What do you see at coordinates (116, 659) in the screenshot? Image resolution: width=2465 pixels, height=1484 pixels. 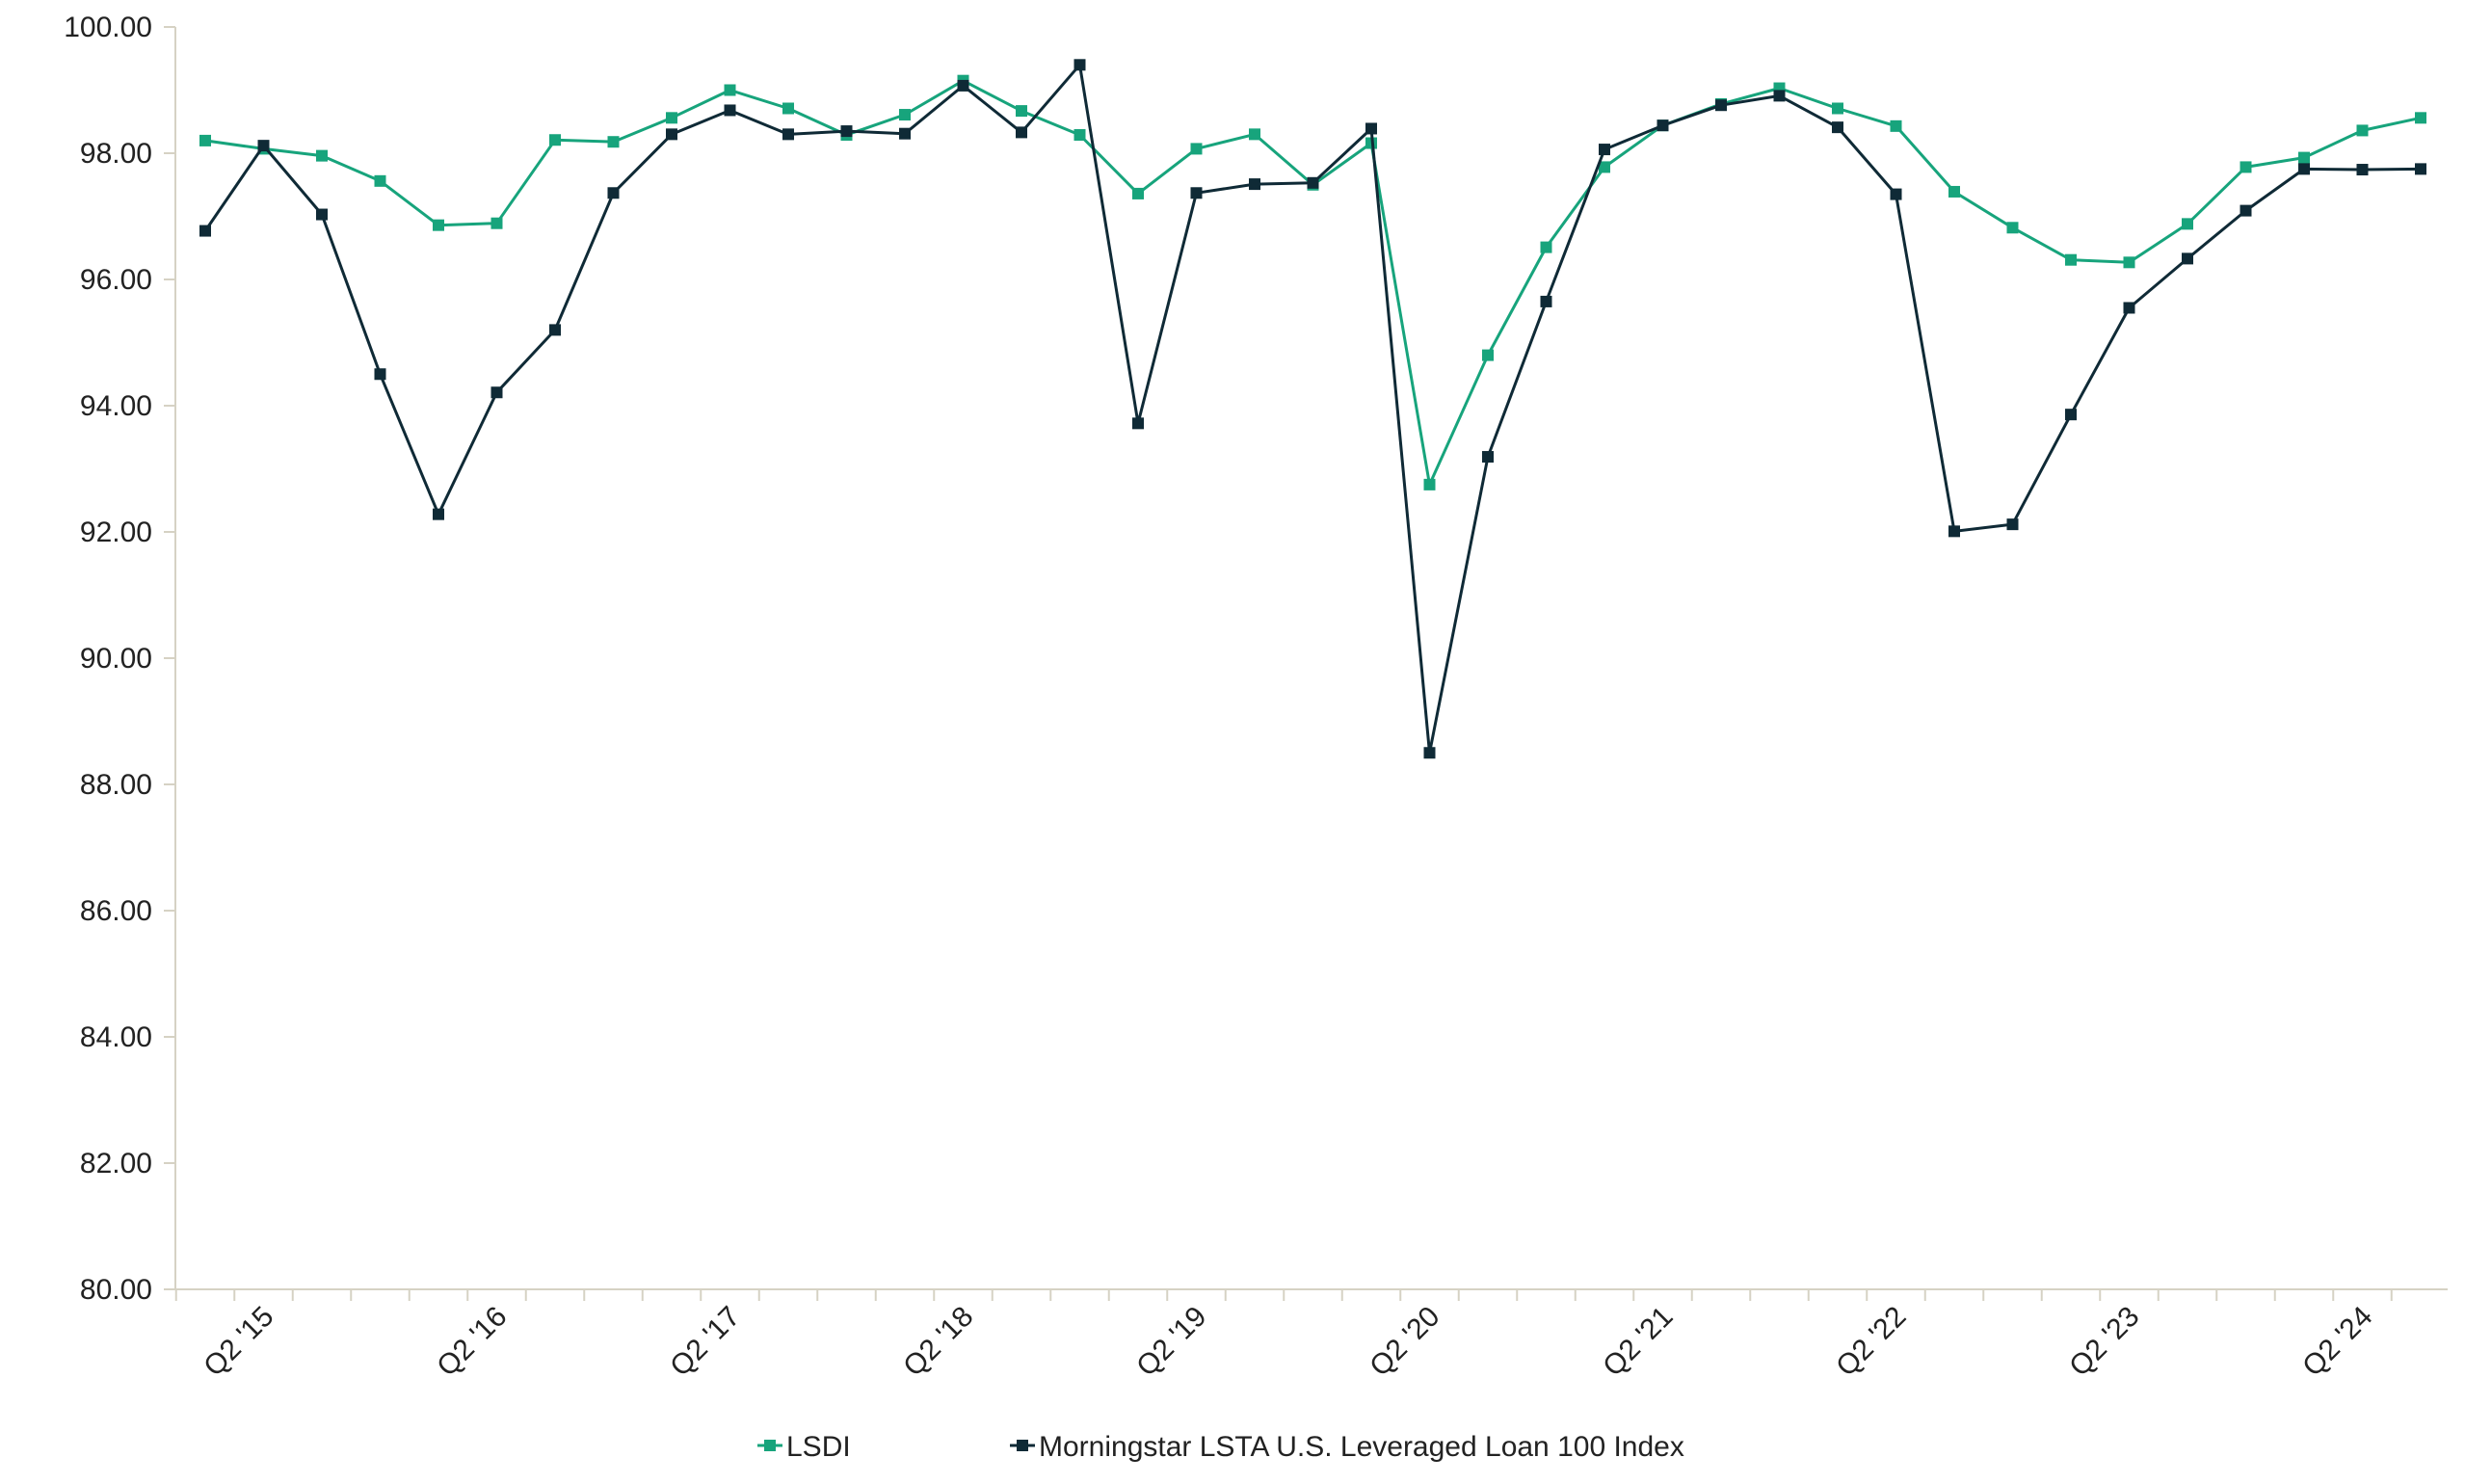 I see `y-tick-label: 90.00` at bounding box center [116, 659].